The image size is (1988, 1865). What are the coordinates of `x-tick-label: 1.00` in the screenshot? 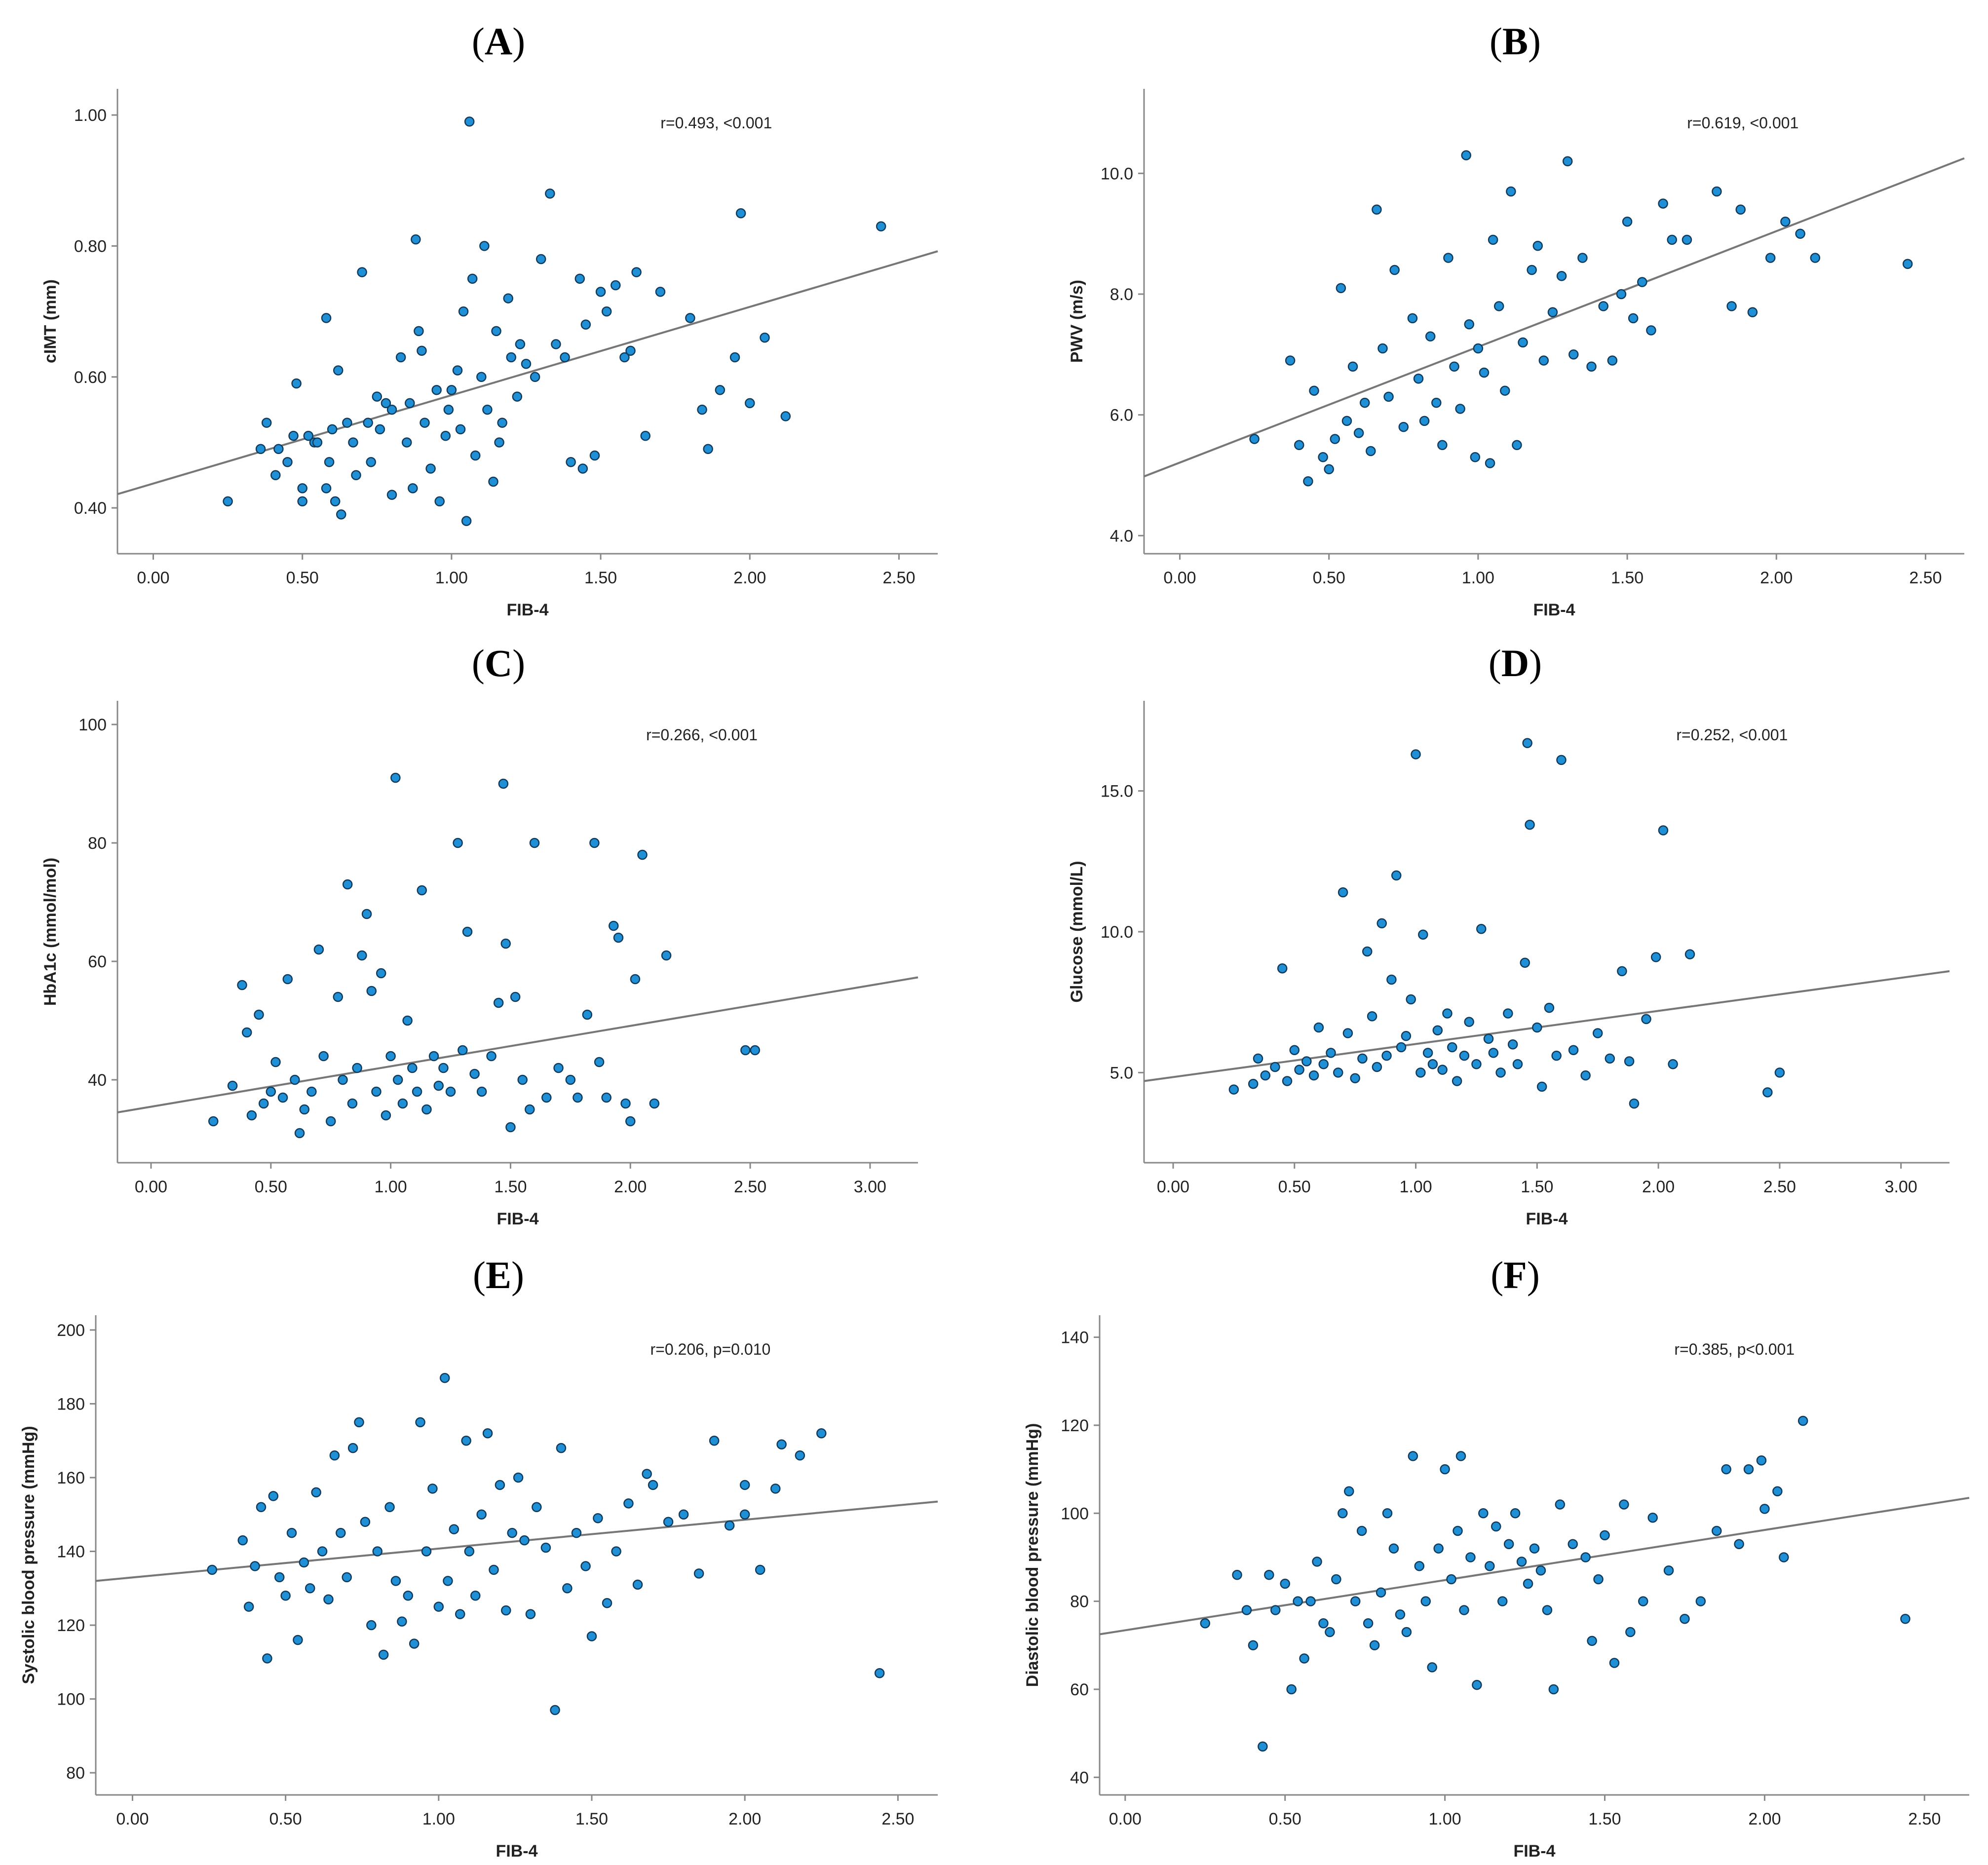 It's located at (1415, 1187).